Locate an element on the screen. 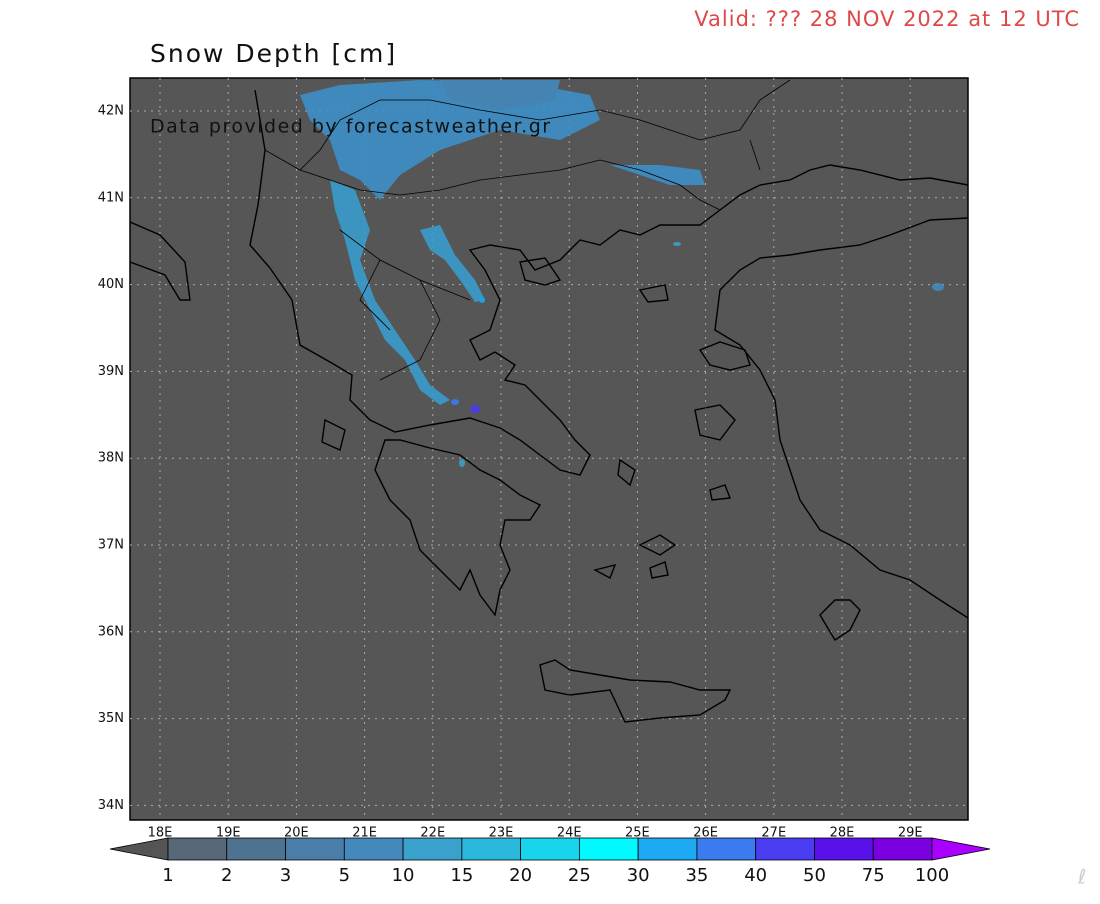 This screenshot has height=904, width=1100. colorbar-label: 40 is located at coordinates (755, 875).